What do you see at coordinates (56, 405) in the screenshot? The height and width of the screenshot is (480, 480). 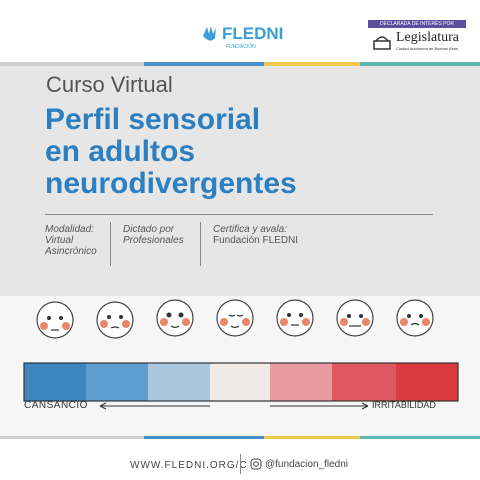 I see `scale-left: CANSANCIO` at bounding box center [56, 405].